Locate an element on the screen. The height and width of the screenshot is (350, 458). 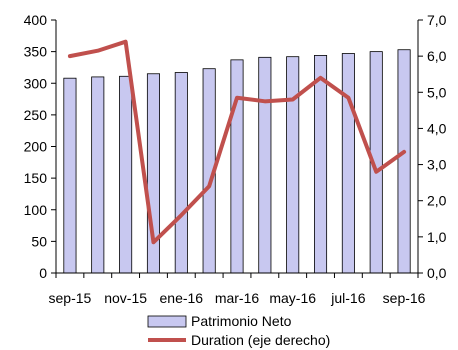
x-tick-label: sep-15 is located at coordinates (70, 298).